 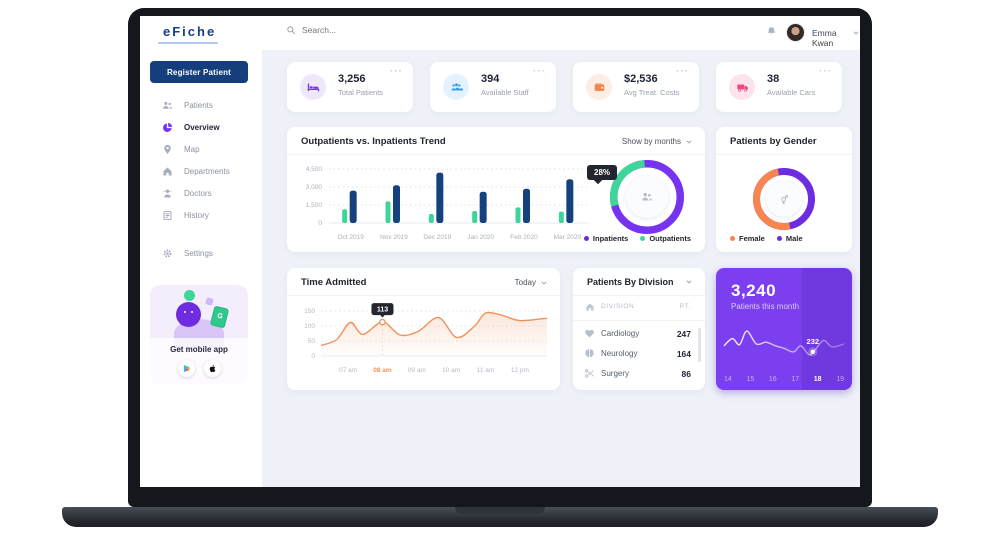 What do you see at coordinates (201, 171) in the screenshot?
I see `sidebar-item-departments: Departments` at bounding box center [201, 171].